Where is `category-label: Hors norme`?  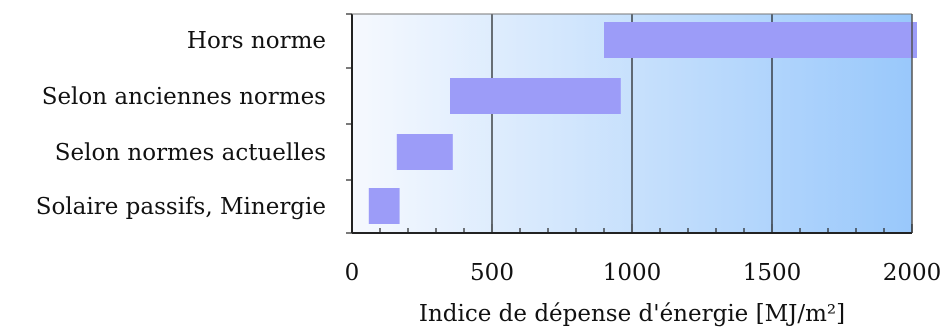
category-label: Hors norme is located at coordinates (256, 41).